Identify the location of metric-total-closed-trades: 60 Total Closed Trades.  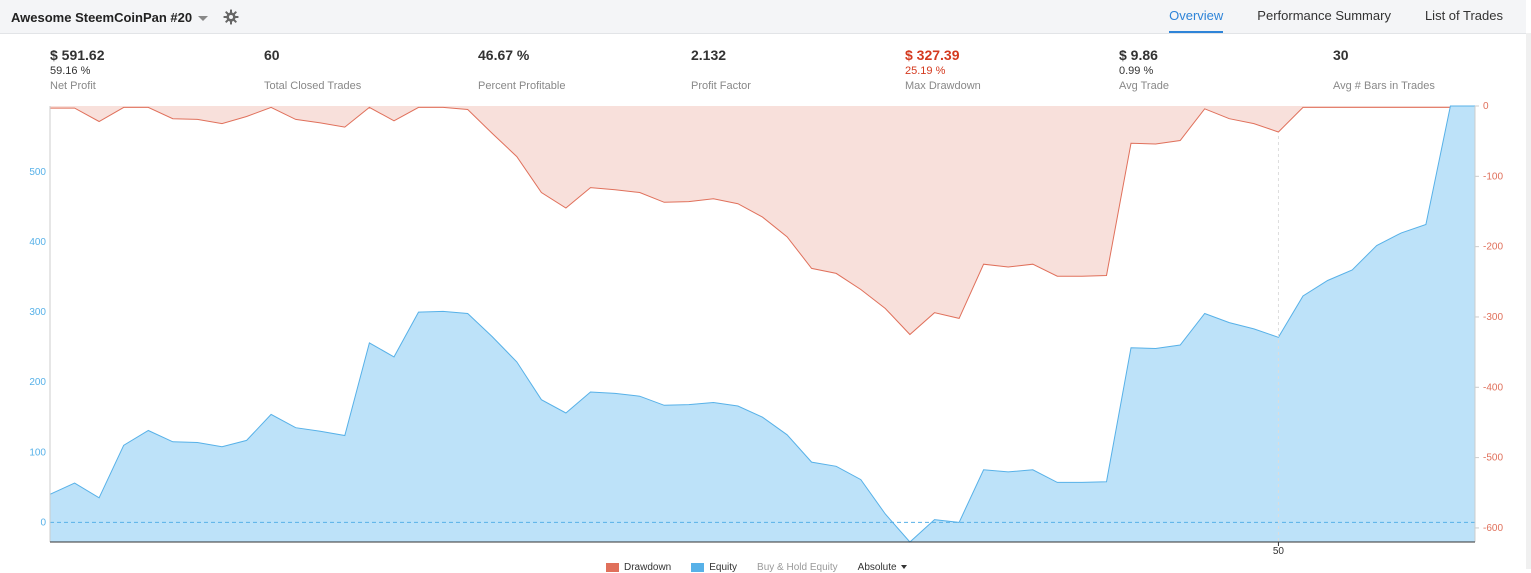
(364, 69).